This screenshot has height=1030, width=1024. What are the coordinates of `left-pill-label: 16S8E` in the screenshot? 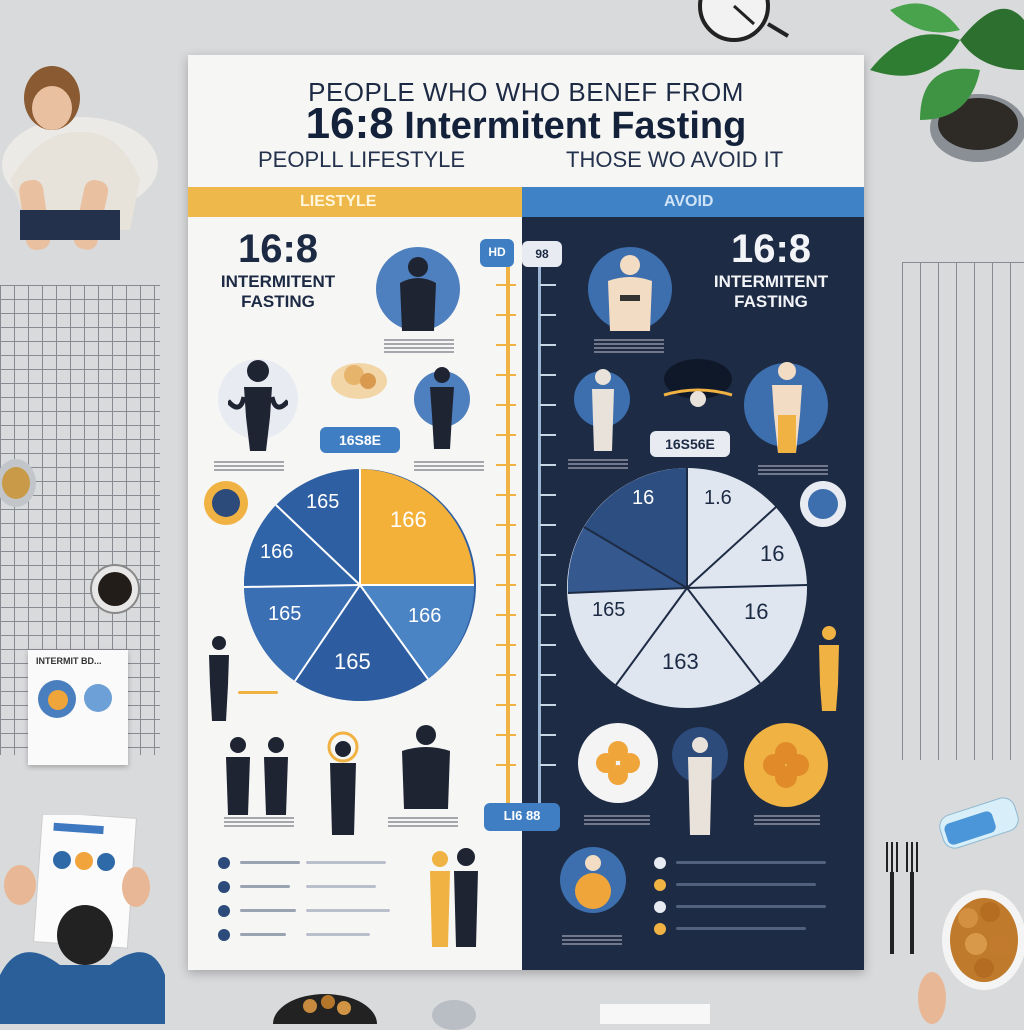 It's located at (360, 440).